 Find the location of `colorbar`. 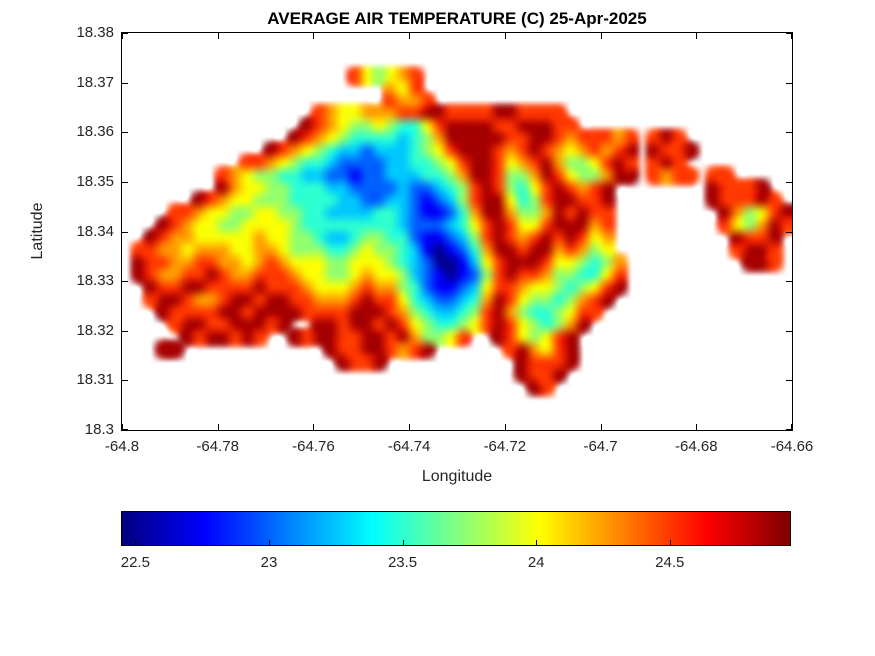

colorbar is located at coordinates (456, 528).